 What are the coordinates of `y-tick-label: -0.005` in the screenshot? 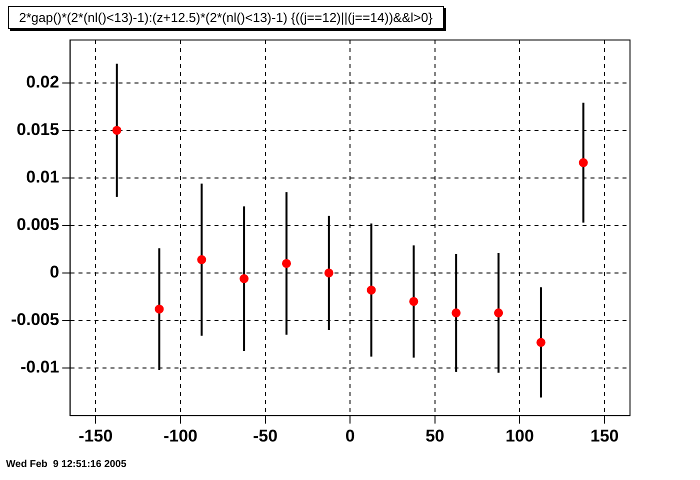 It's located at (35, 320).